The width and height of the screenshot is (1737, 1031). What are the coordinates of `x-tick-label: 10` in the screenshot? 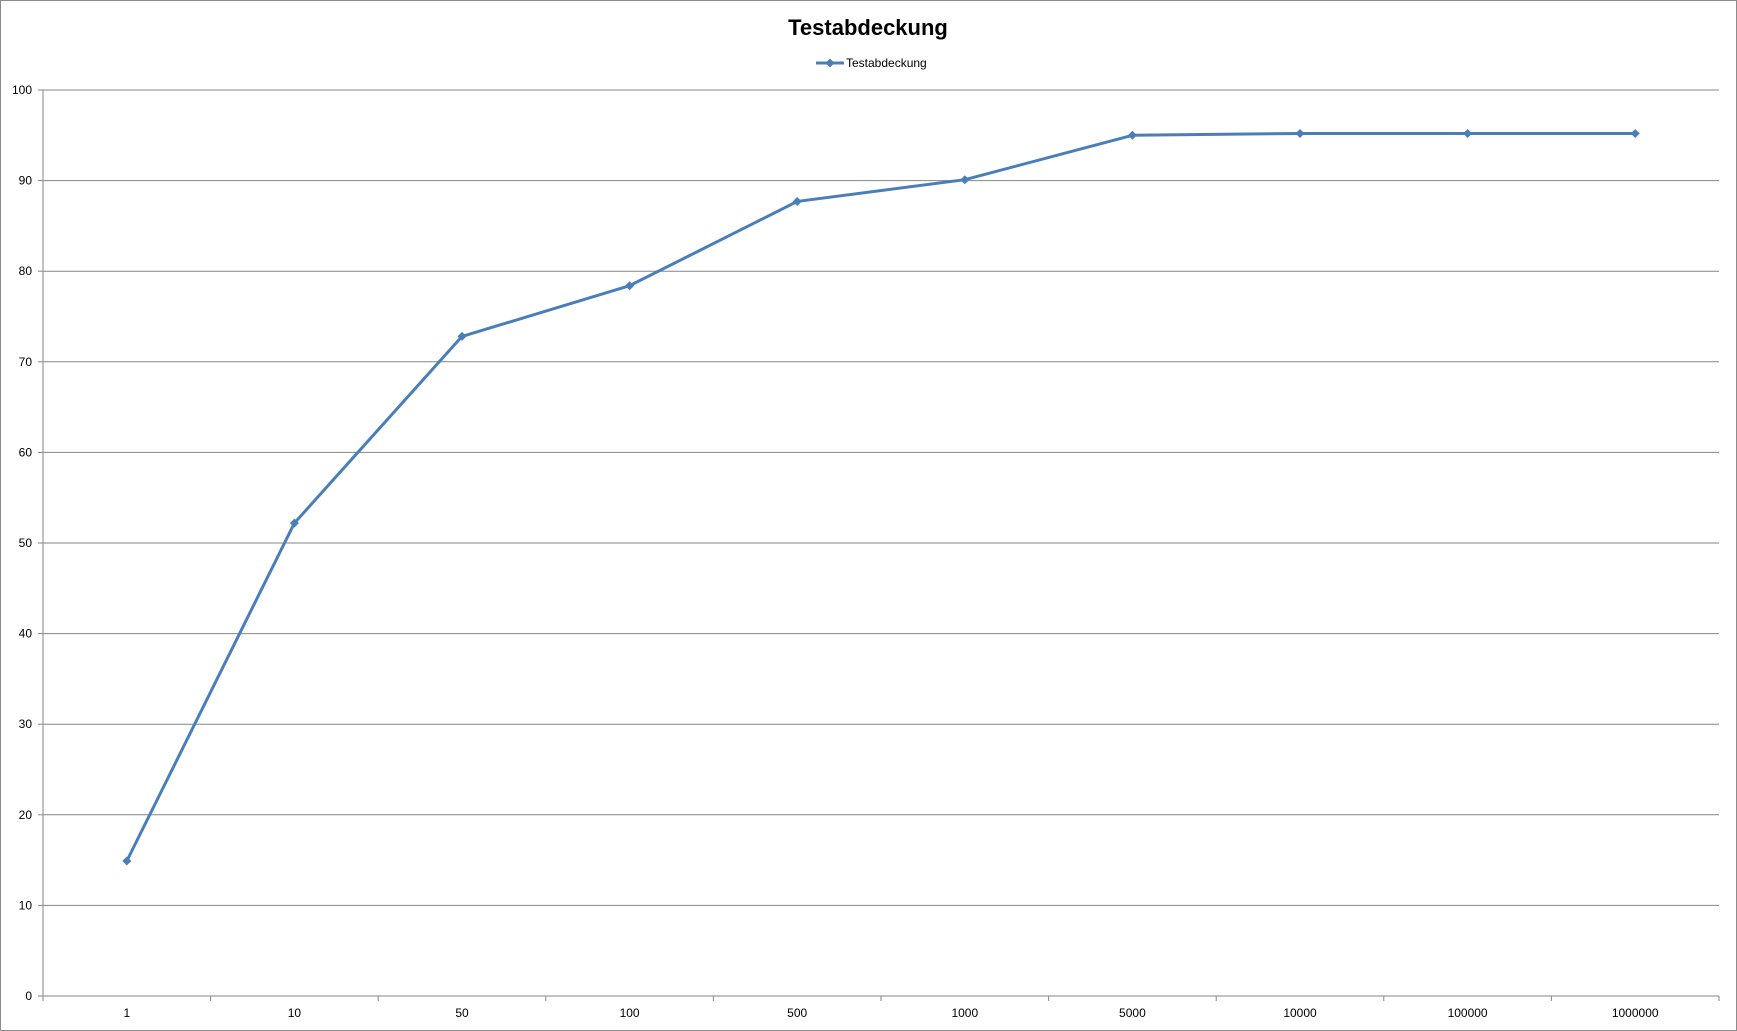 It's located at (295, 1013).